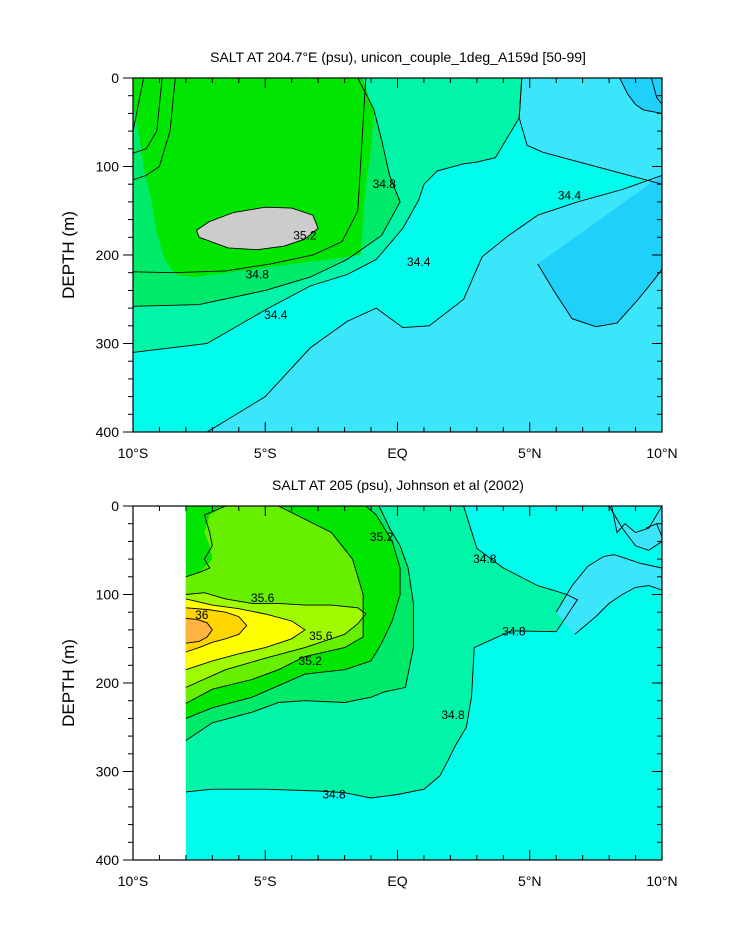 The image size is (733, 945). What do you see at coordinates (68, 255) in the screenshot?
I see `top-panel-y-axis-label: DEPTH (m)` at bounding box center [68, 255].